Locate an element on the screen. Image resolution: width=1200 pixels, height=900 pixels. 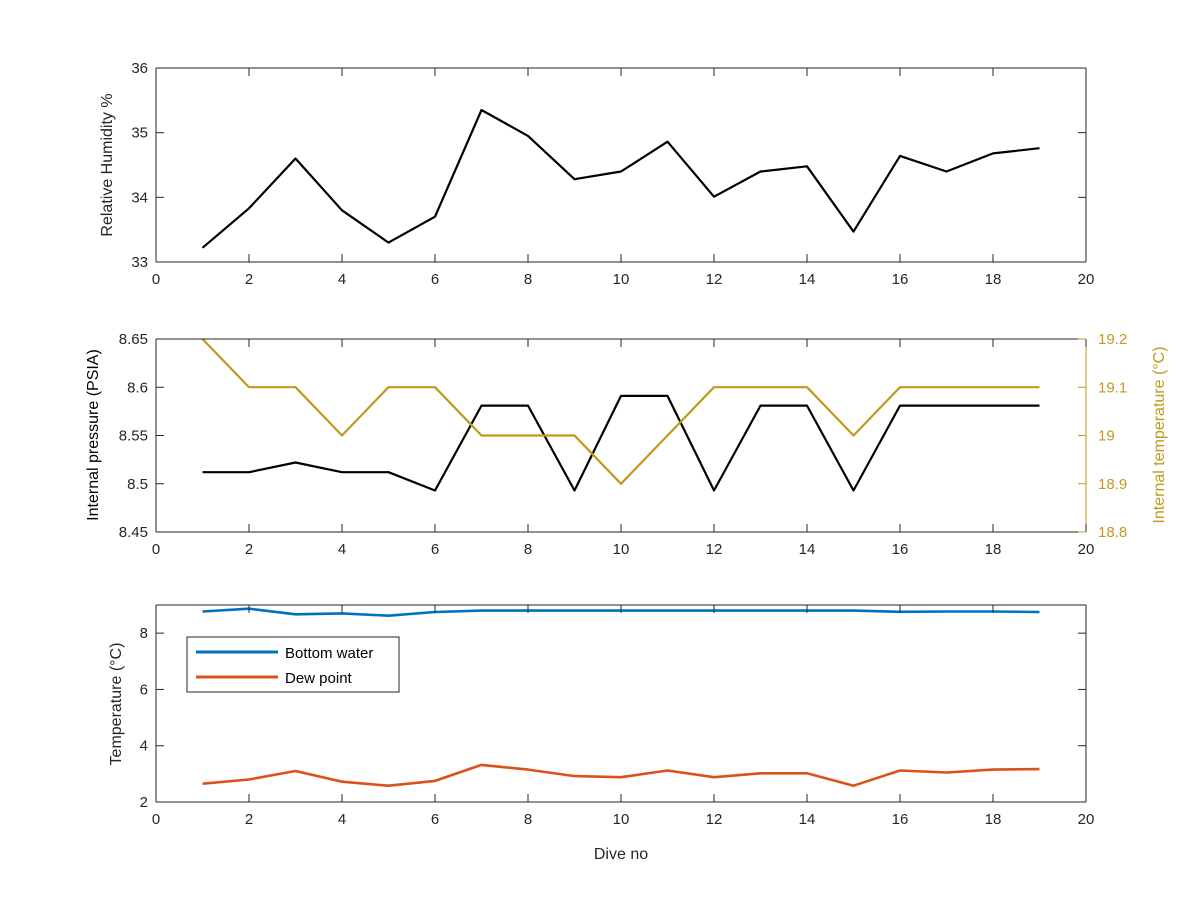
x-tick-label-1-9: 18 is located at coordinates (993, 549).